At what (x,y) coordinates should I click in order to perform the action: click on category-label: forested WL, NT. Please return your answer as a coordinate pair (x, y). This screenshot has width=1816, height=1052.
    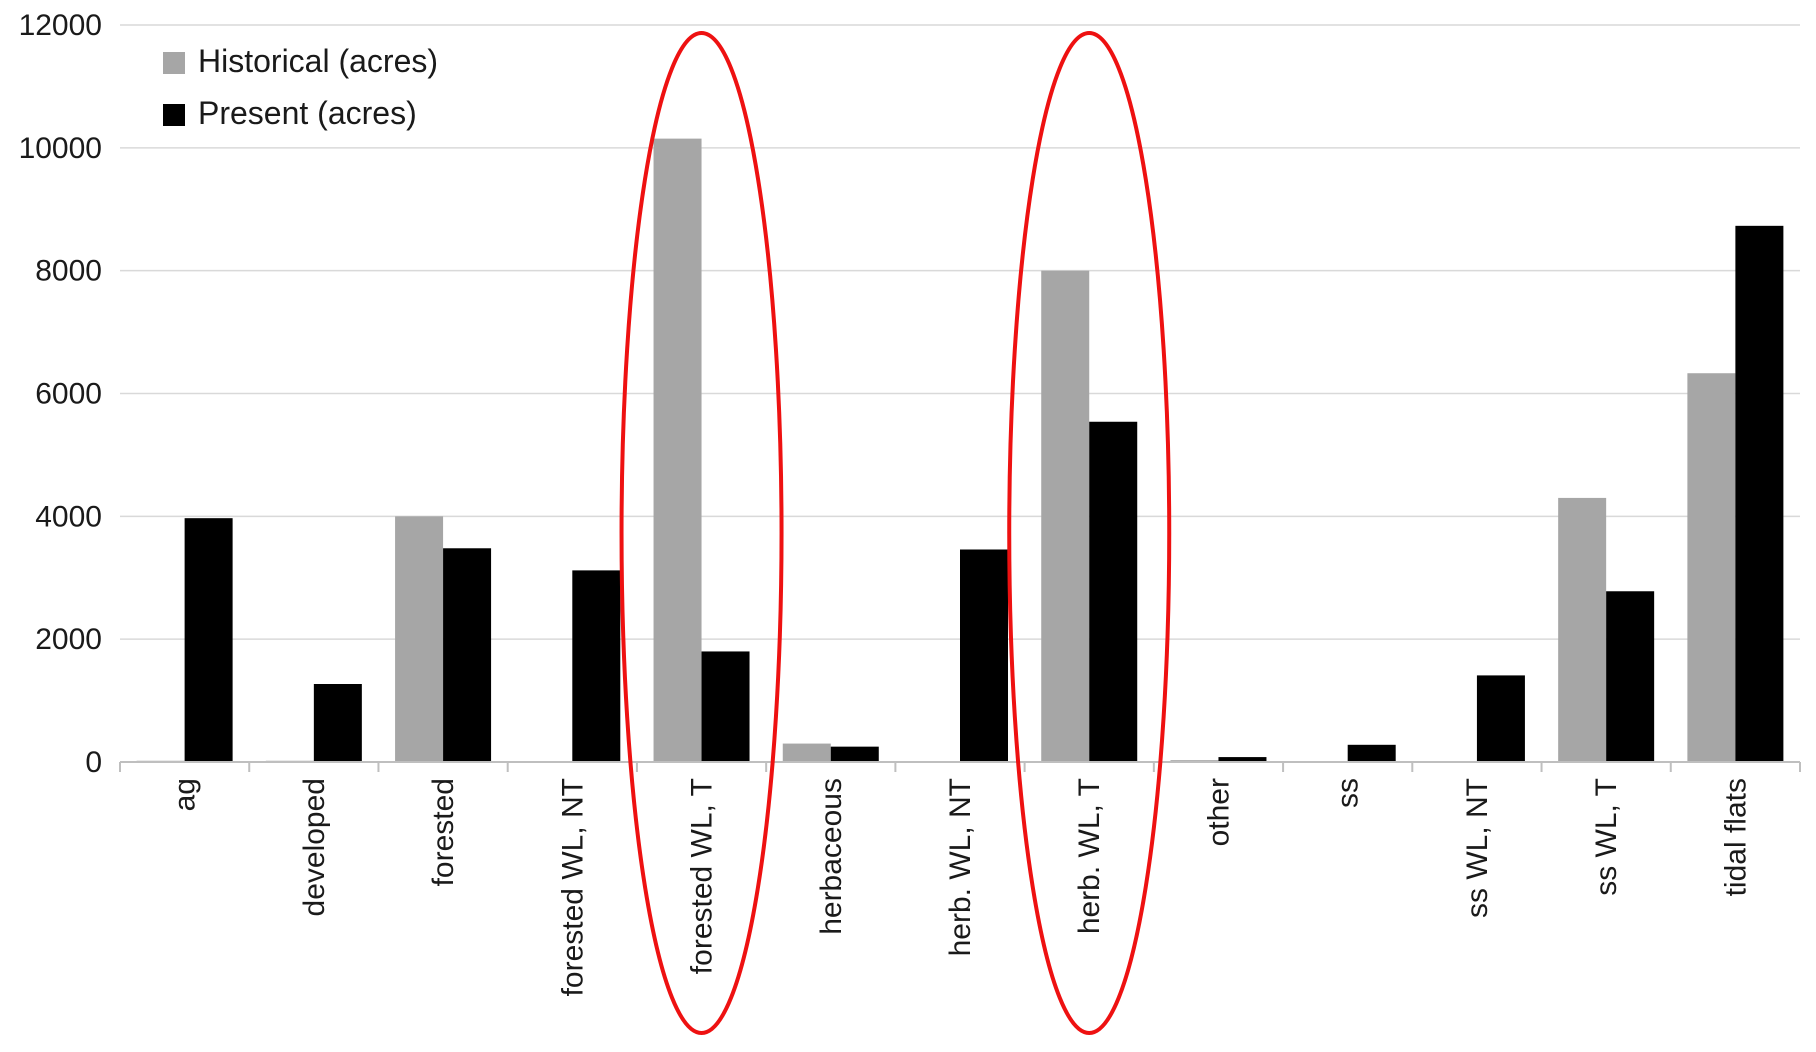
    Looking at the image, I should click on (572, 887).